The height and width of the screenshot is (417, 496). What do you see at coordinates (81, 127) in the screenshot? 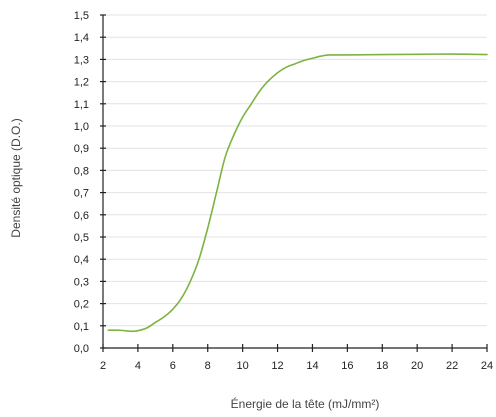
I see `y-tick-label: 1,0` at bounding box center [81, 127].